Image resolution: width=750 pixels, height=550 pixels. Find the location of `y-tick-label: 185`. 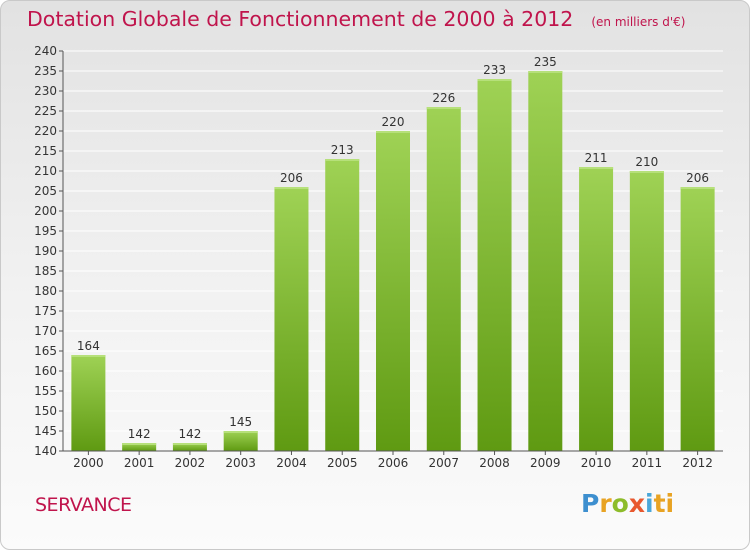

y-tick-label: 185 is located at coordinates (45, 271).